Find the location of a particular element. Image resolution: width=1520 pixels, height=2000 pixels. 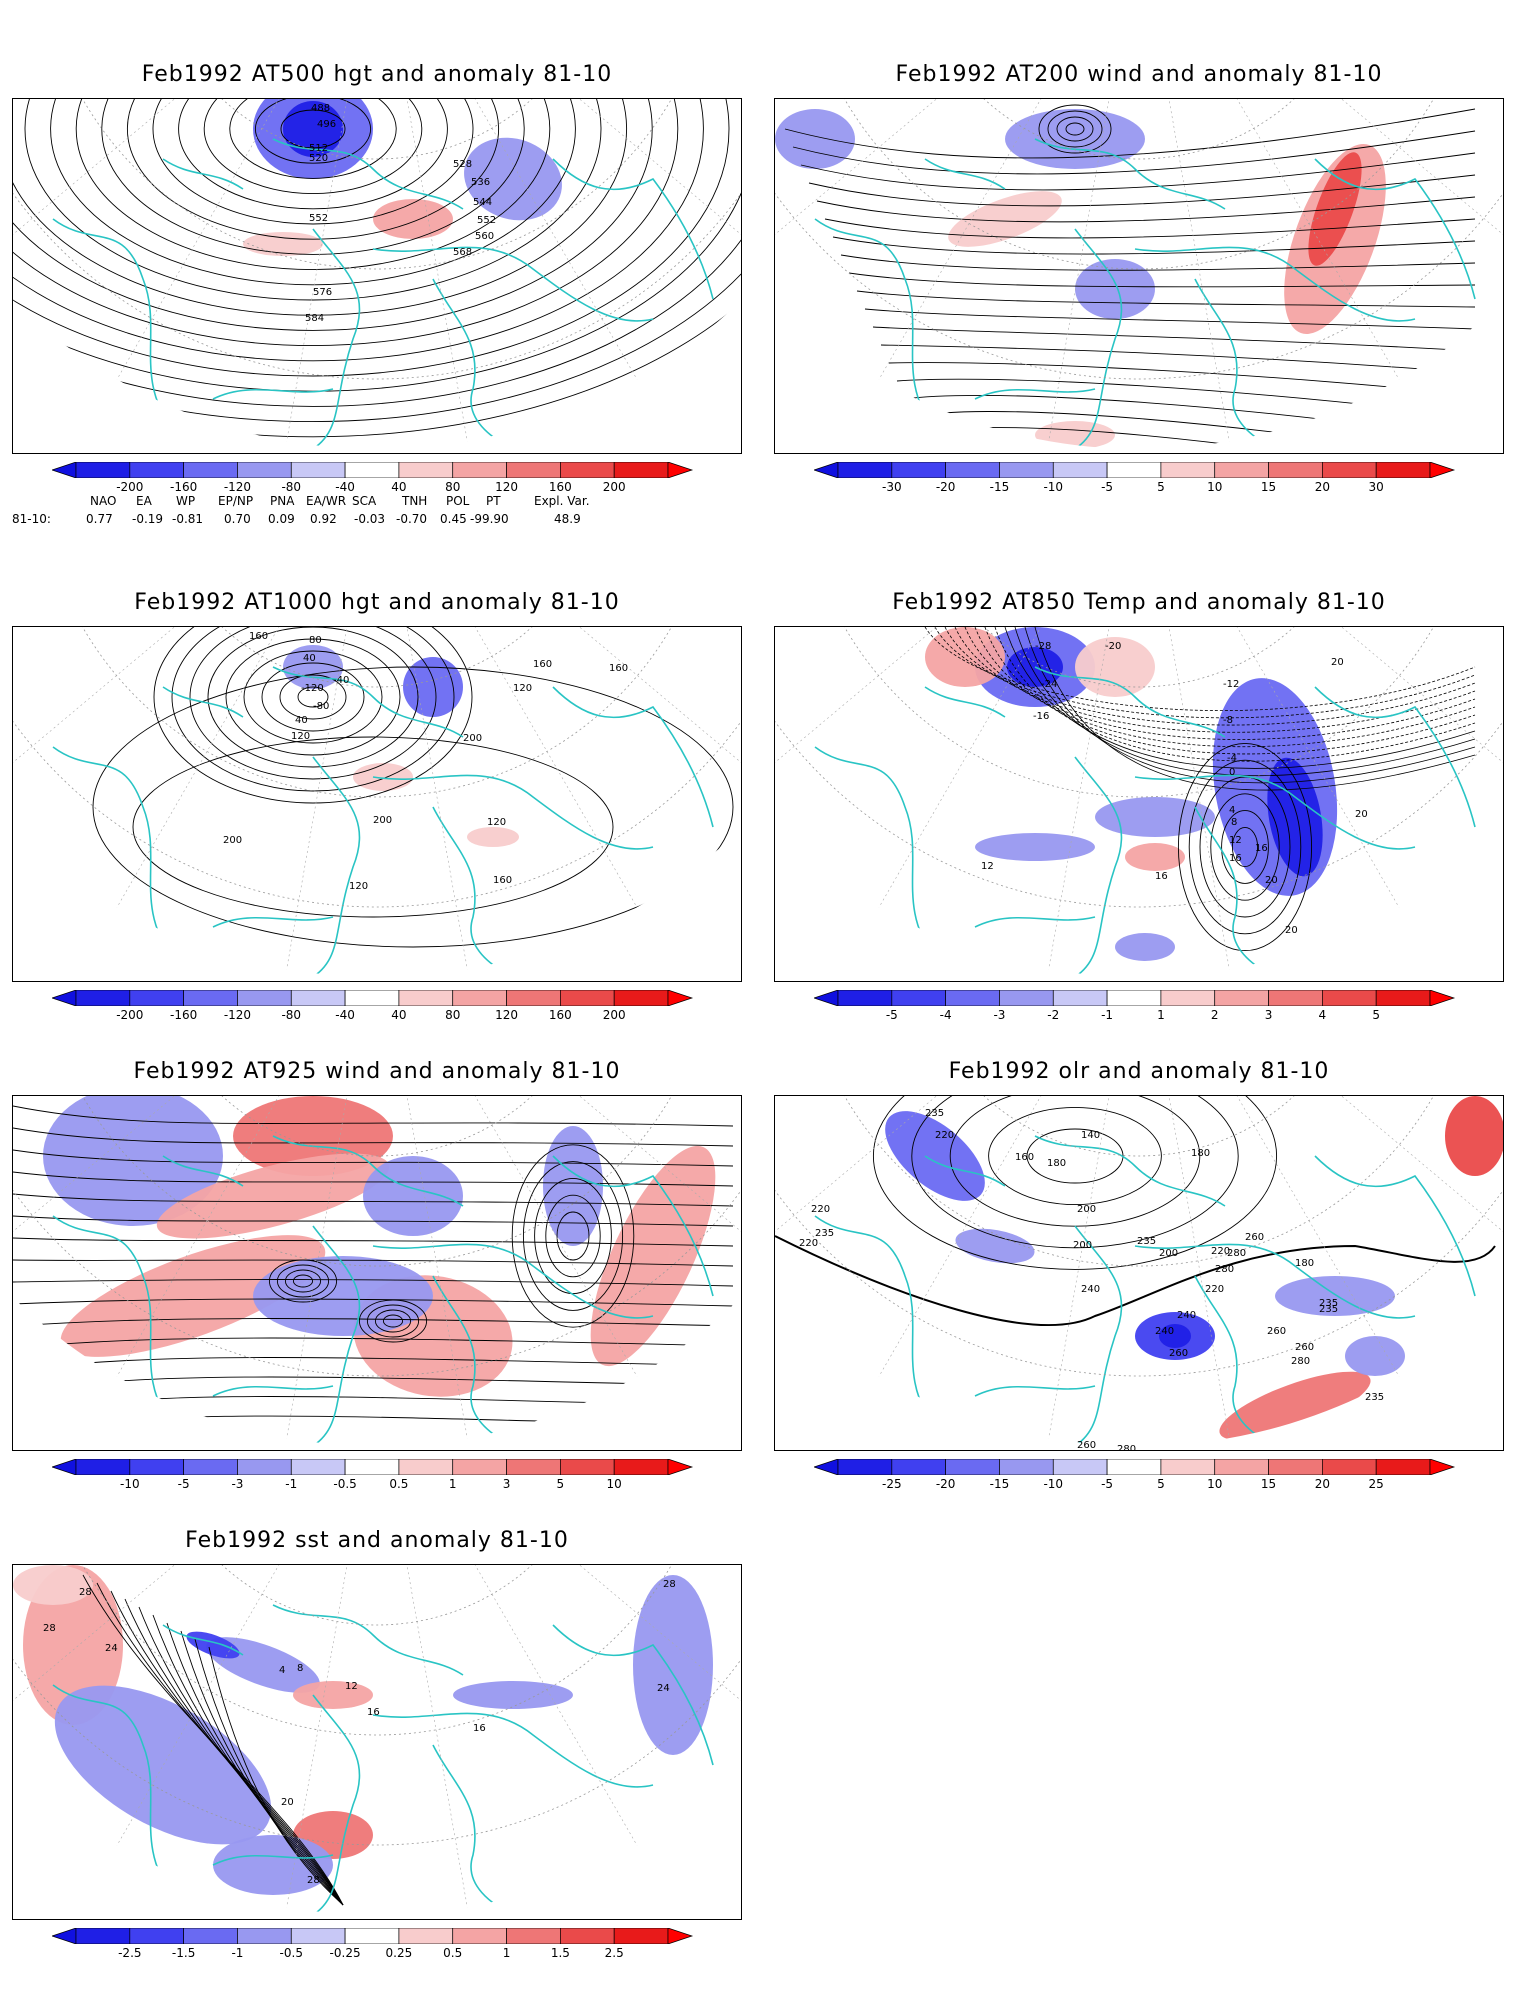

contour-label: -16 is located at coordinates (1041, 716).